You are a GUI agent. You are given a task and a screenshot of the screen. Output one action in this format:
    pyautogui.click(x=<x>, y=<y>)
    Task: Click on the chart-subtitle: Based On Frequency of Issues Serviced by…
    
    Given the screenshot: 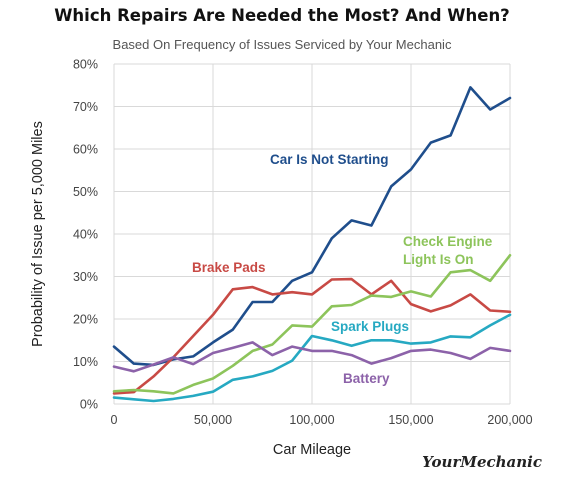 What is the action you would take?
    pyautogui.click(x=282, y=44)
    